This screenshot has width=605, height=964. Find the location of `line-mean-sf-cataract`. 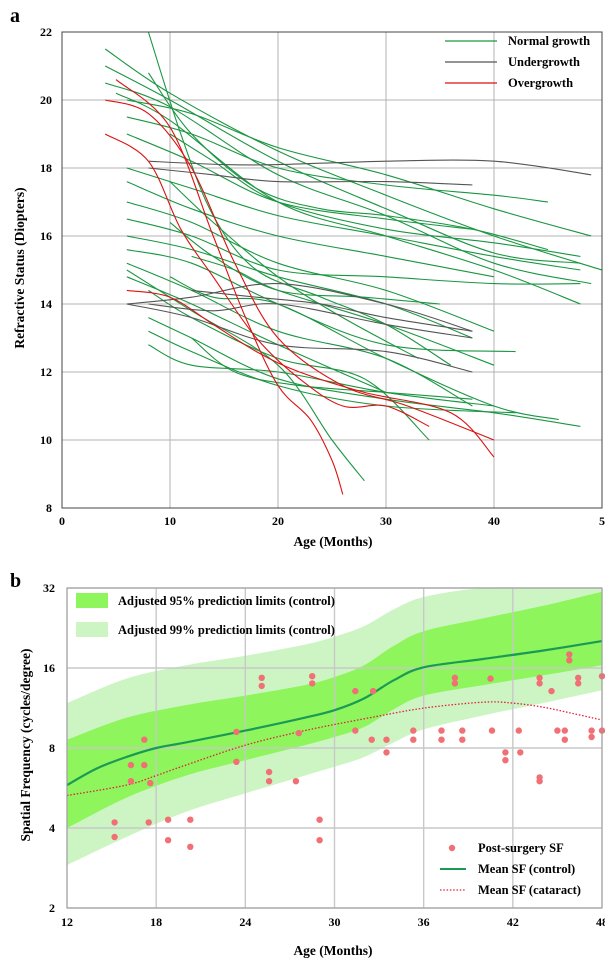

line-mean-sf-cataract is located at coordinates (334, 749).